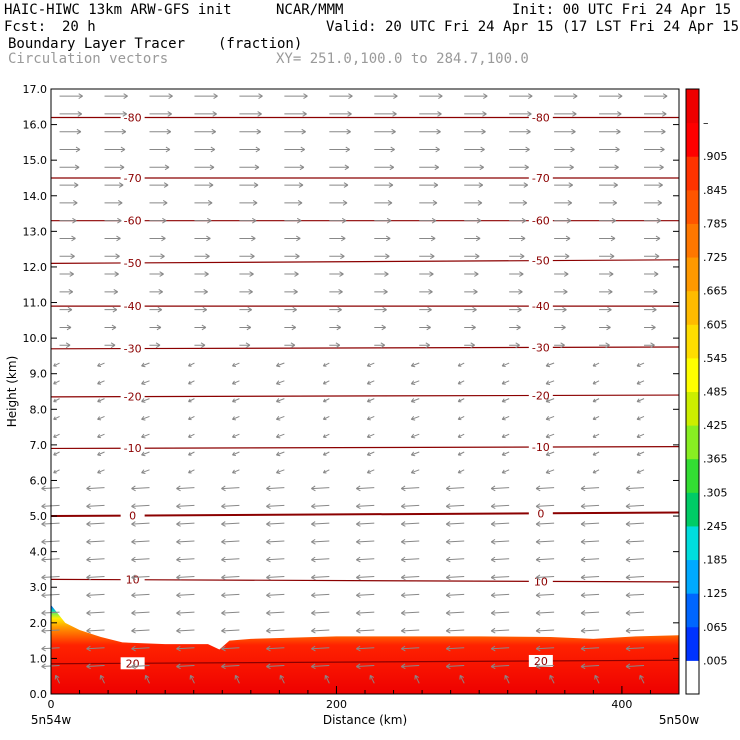  I want to click on y-tick-label: 4.0, so click(39, 552).